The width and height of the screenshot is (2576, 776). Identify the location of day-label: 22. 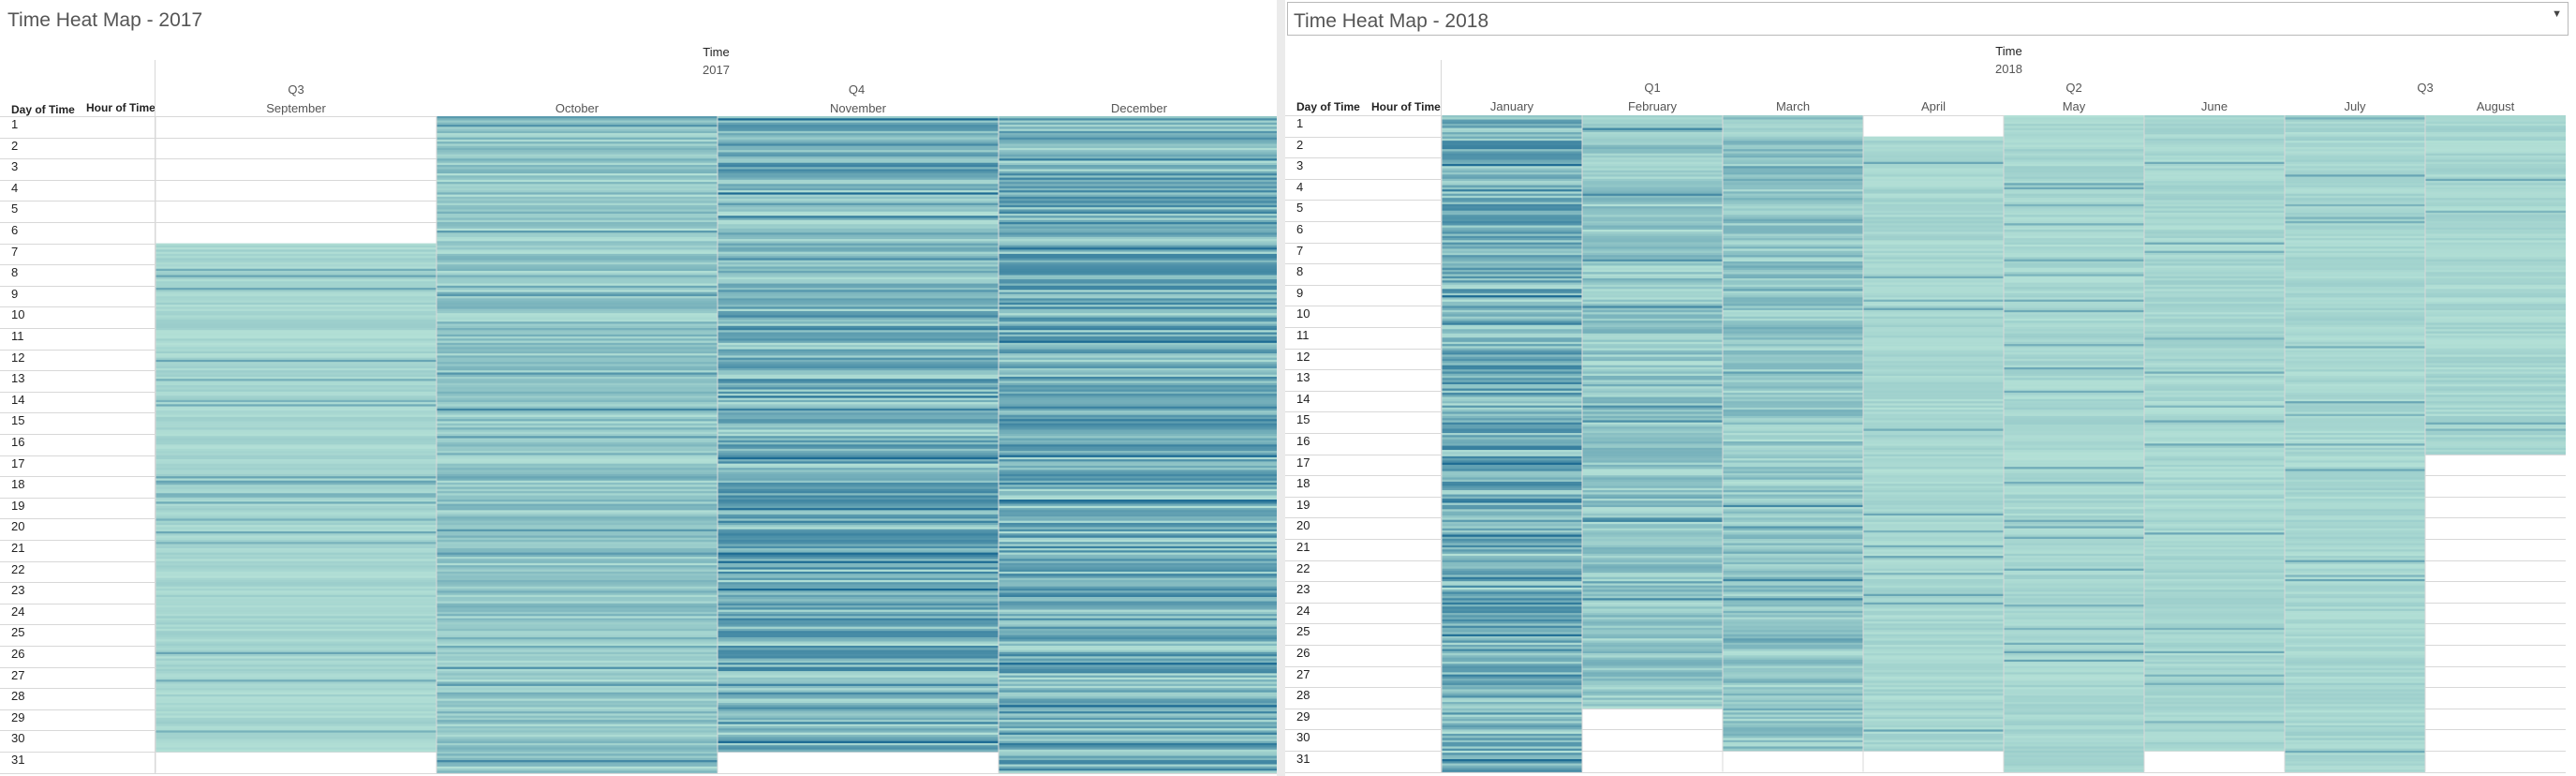
(1303, 567).